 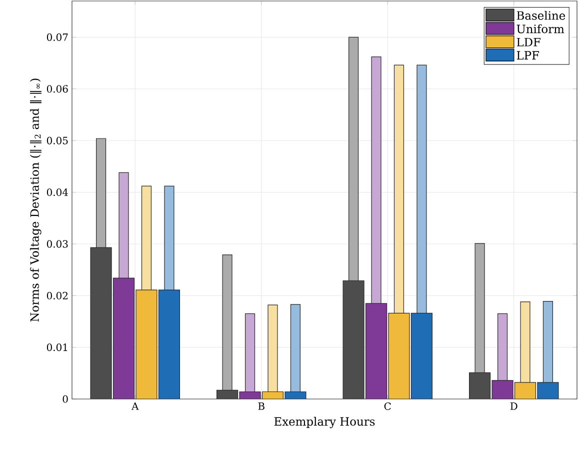 What do you see at coordinates (261, 406) in the screenshot?
I see `x-tick-label: B` at bounding box center [261, 406].